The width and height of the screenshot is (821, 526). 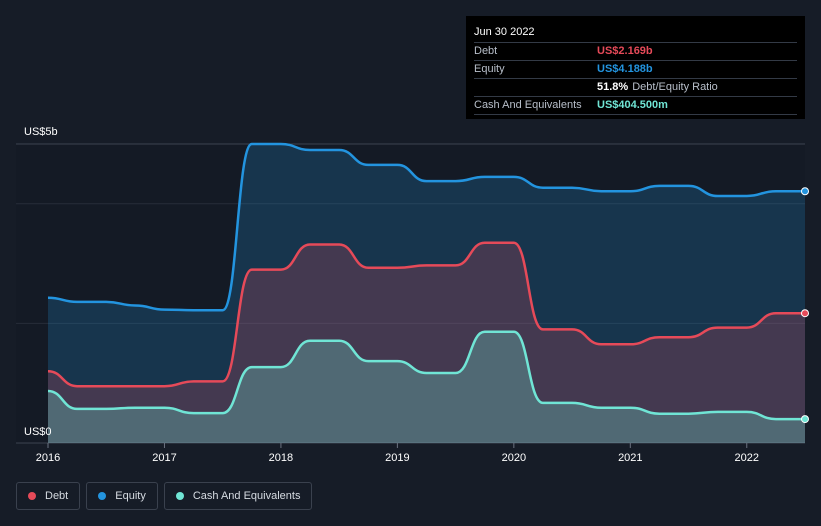 I want to click on tooltip-cash-label: Cash And Equivalents, so click(x=528, y=105).